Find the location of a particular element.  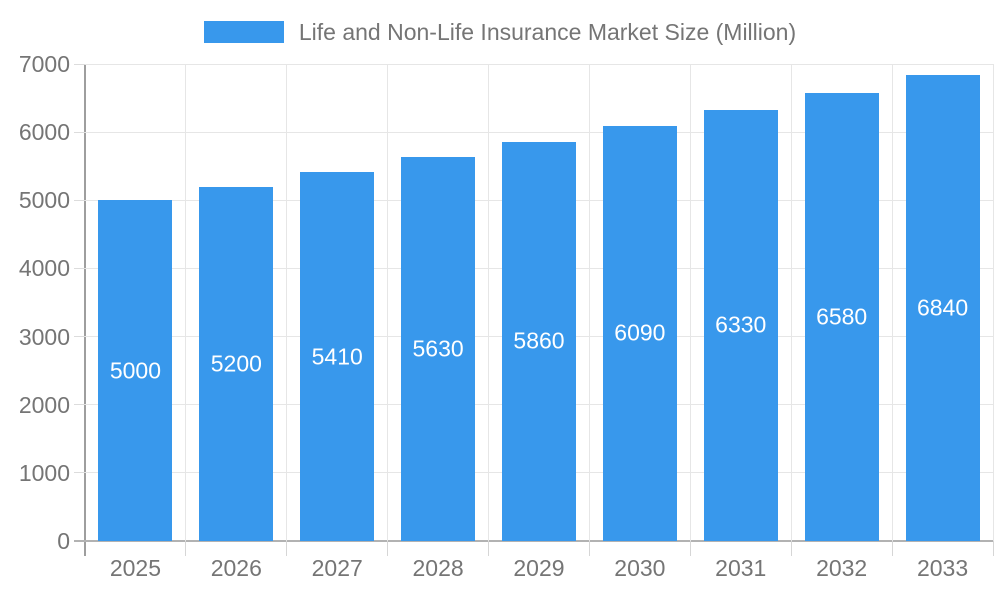

x-axis-label: 2025 is located at coordinates (135, 568).